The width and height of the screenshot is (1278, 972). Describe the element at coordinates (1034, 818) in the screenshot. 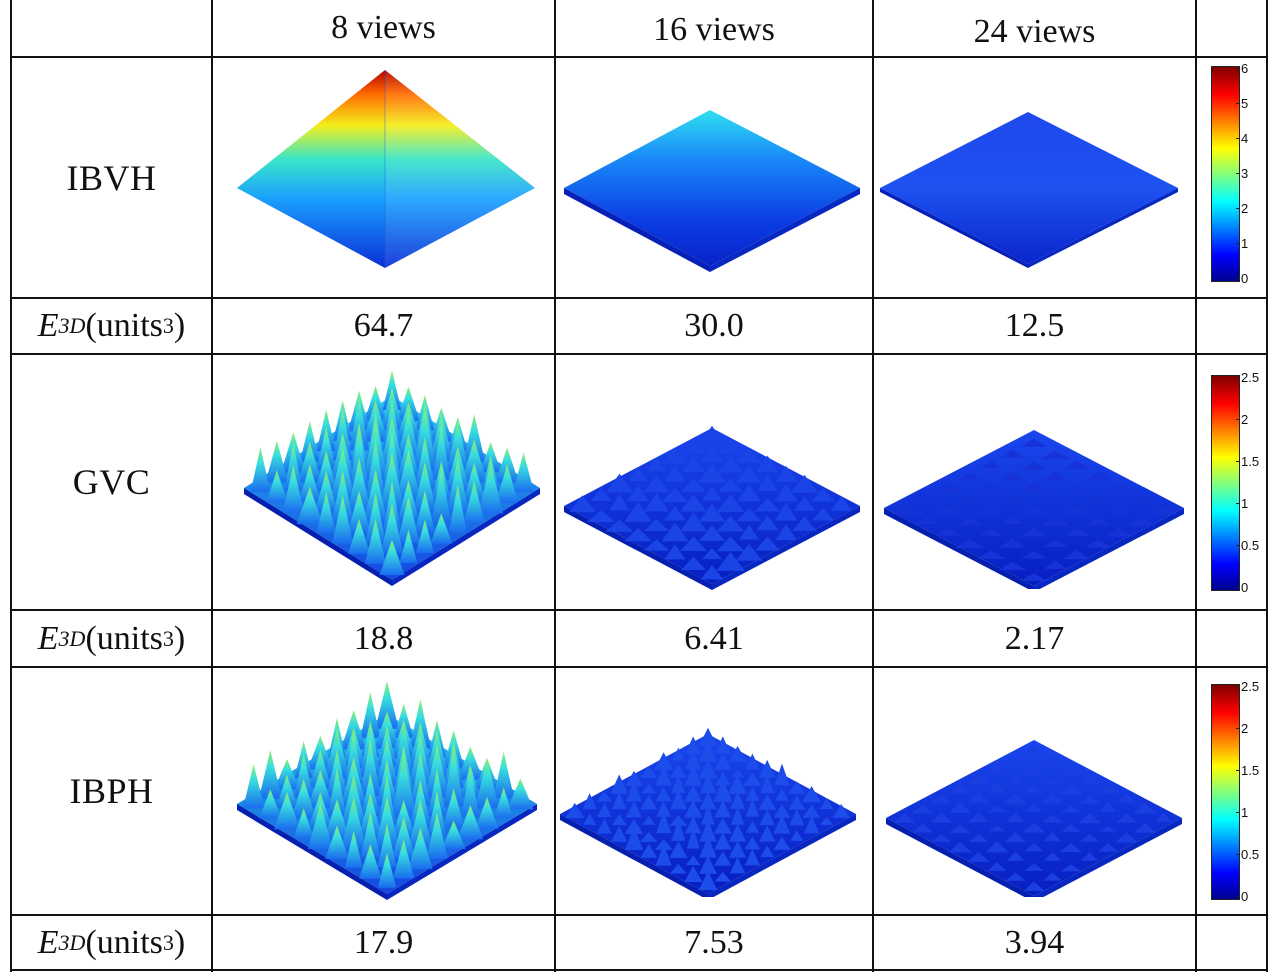

I see `surface-base` at that location.